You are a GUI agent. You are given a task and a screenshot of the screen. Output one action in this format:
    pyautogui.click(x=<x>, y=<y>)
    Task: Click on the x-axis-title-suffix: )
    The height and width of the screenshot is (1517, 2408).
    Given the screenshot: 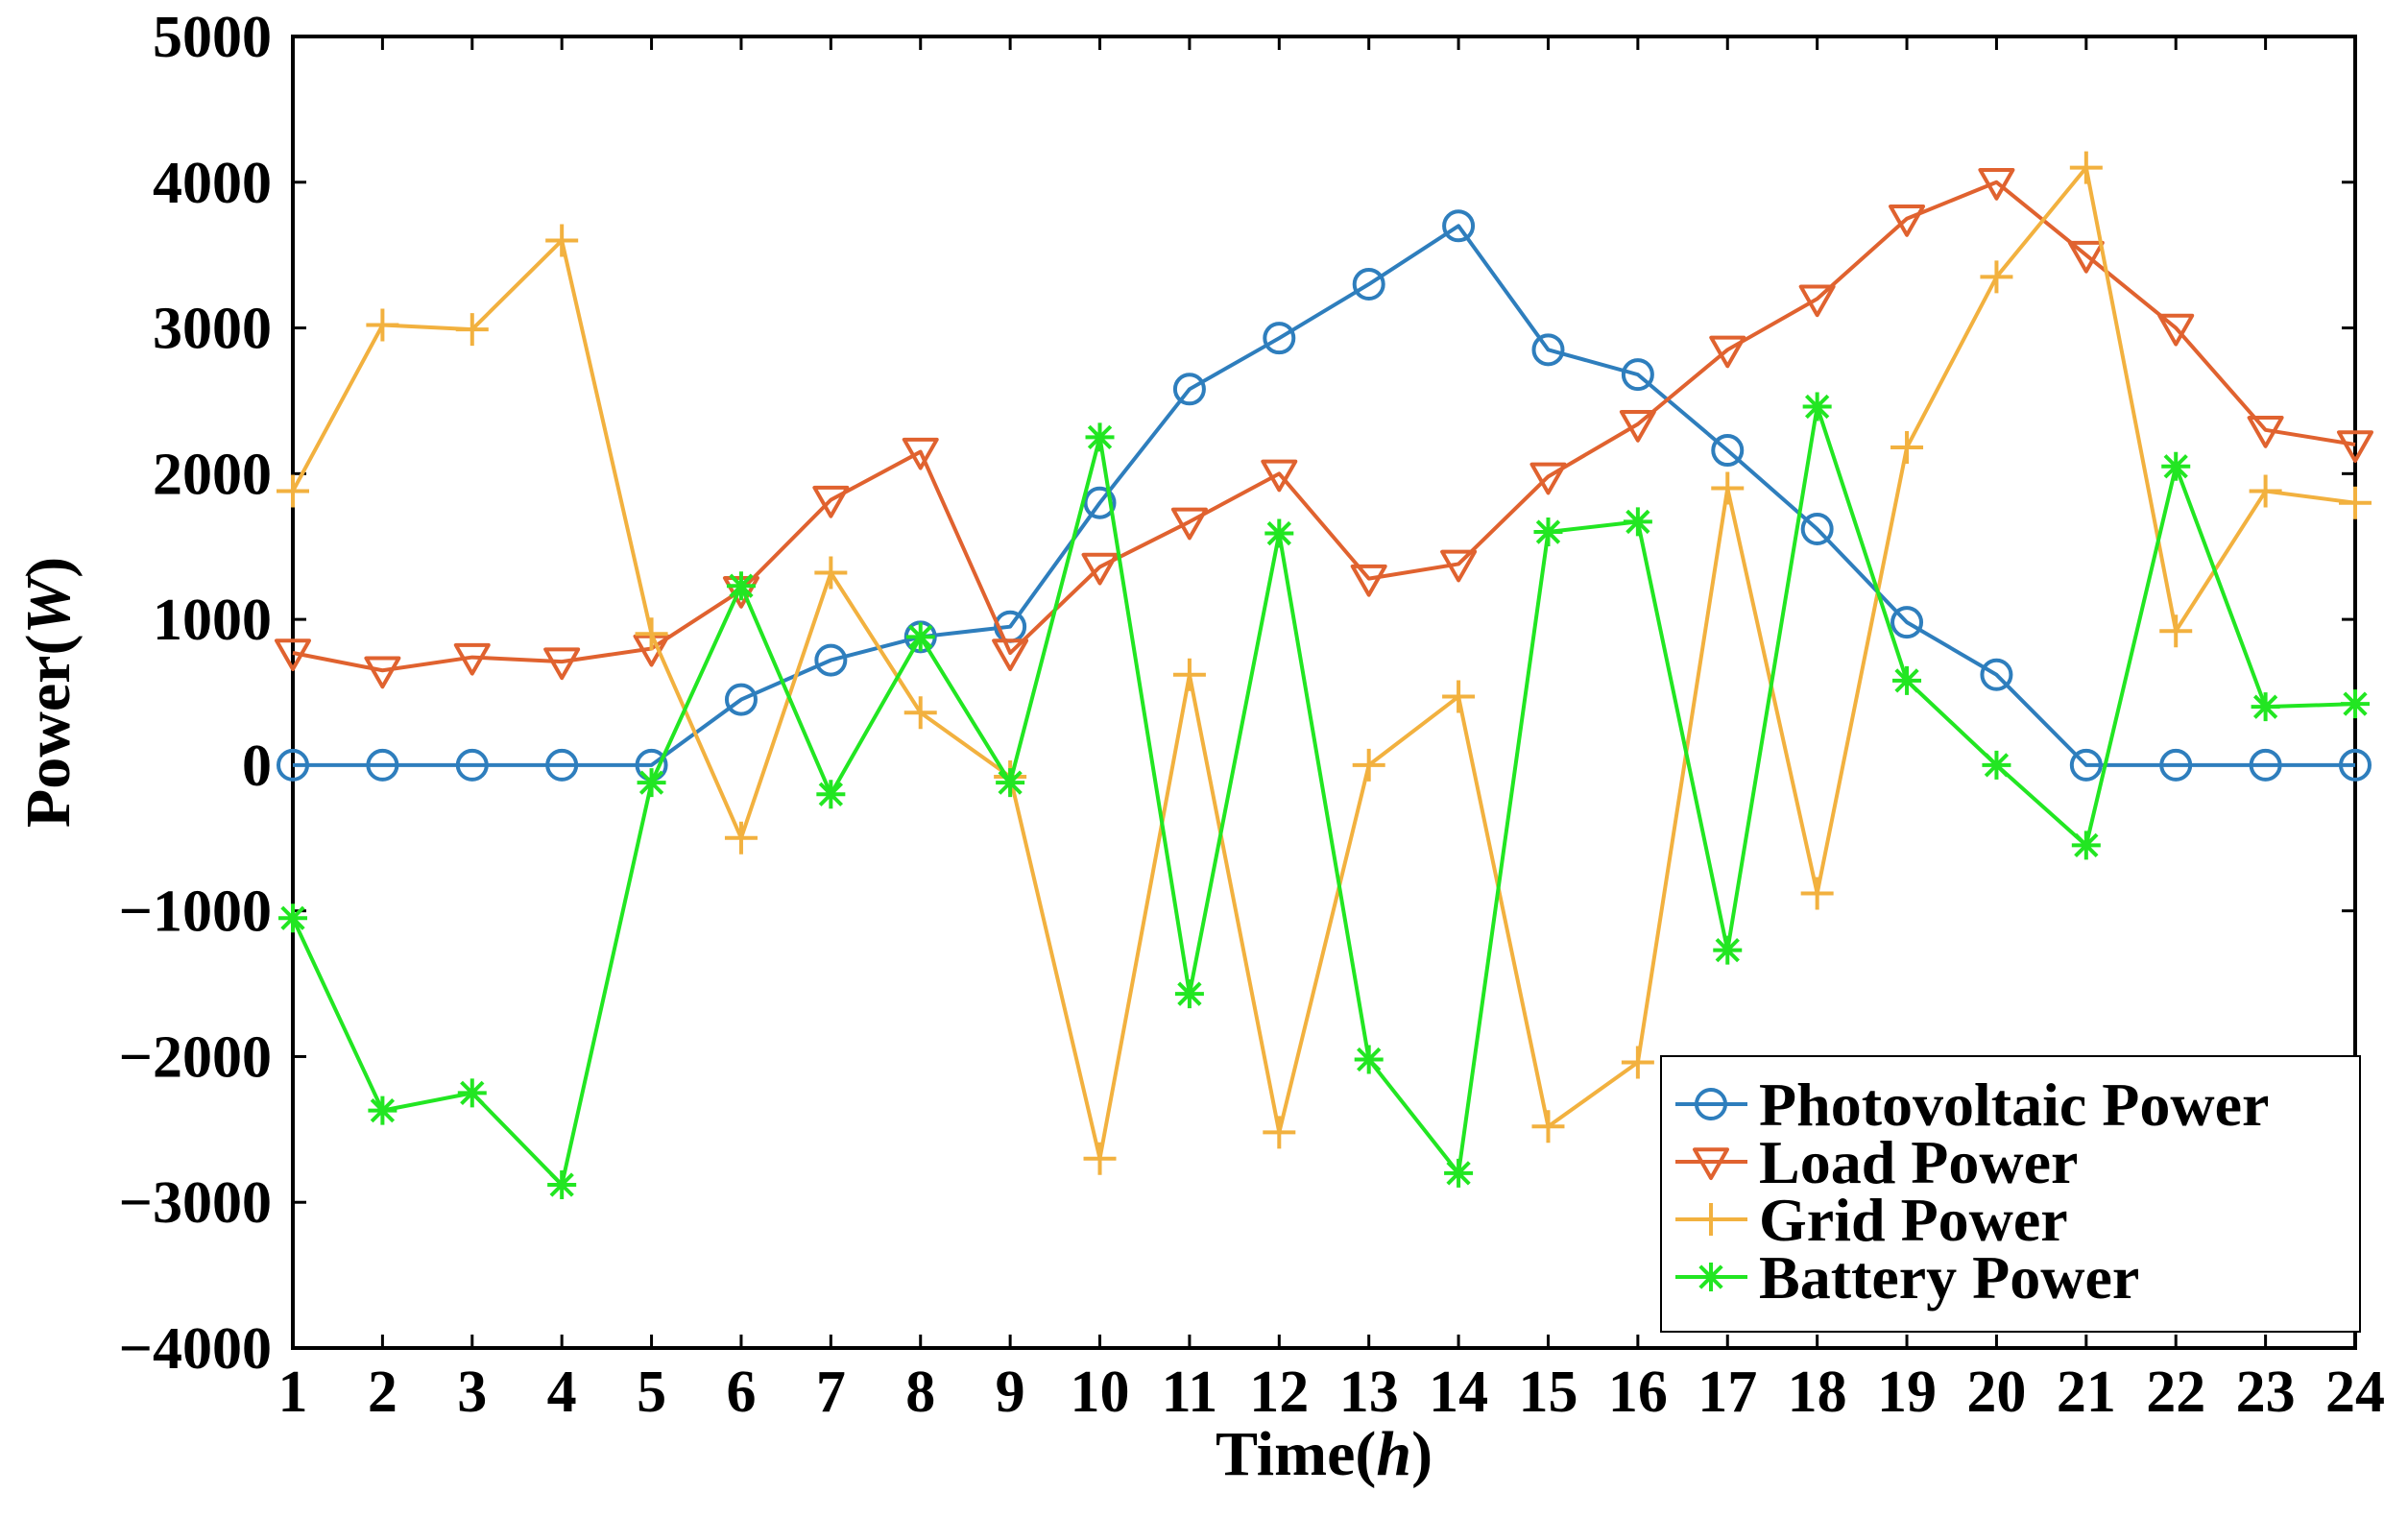 What is the action you would take?
    pyautogui.click(x=1422, y=1454)
    